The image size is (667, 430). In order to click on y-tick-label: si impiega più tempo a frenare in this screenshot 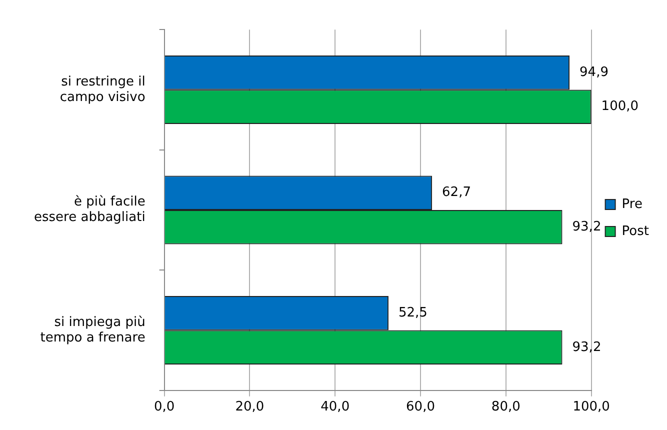, I will do `click(93, 330)`.